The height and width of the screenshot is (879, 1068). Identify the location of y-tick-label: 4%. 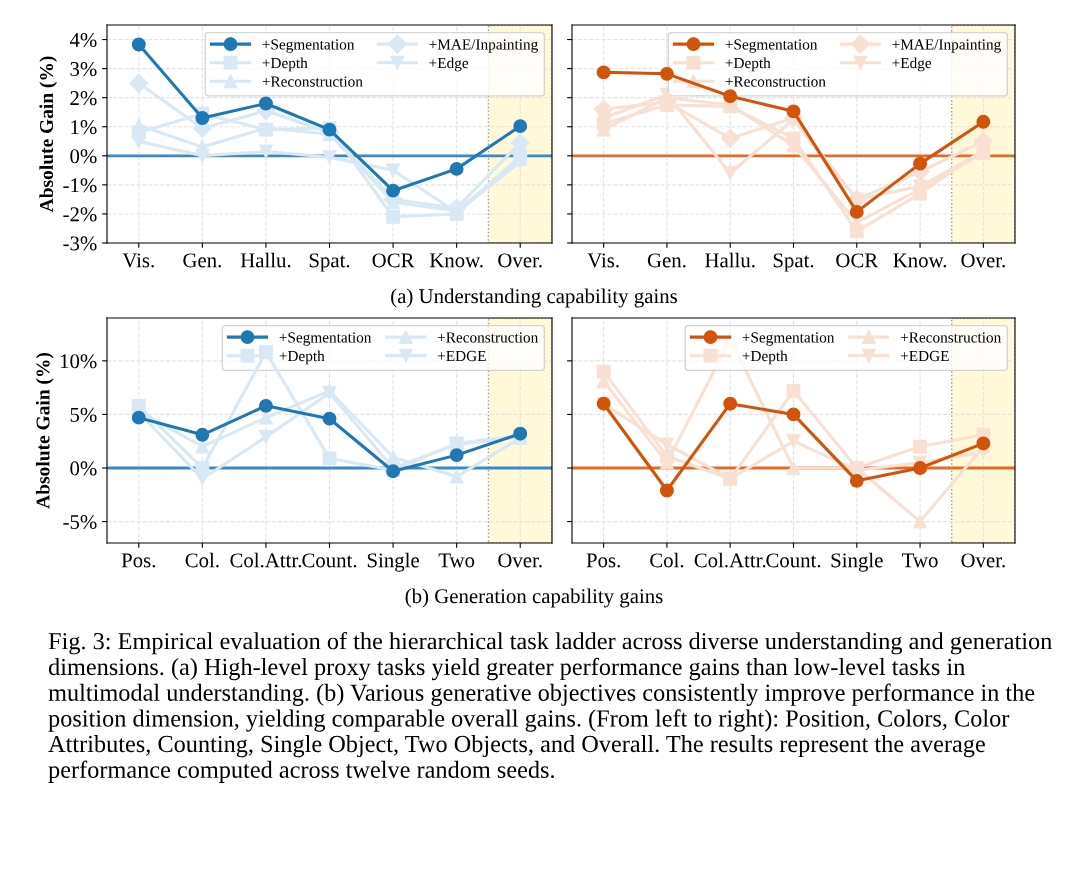
(83, 40).